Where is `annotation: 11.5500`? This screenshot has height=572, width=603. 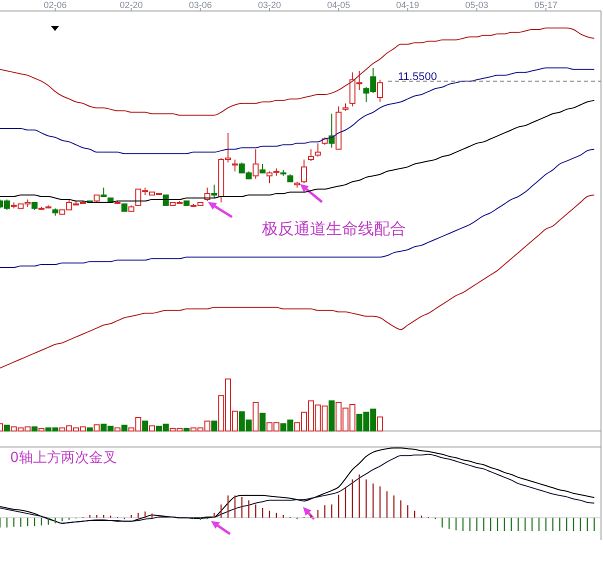
annotation: 11.5500 is located at coordinates (417, 77).